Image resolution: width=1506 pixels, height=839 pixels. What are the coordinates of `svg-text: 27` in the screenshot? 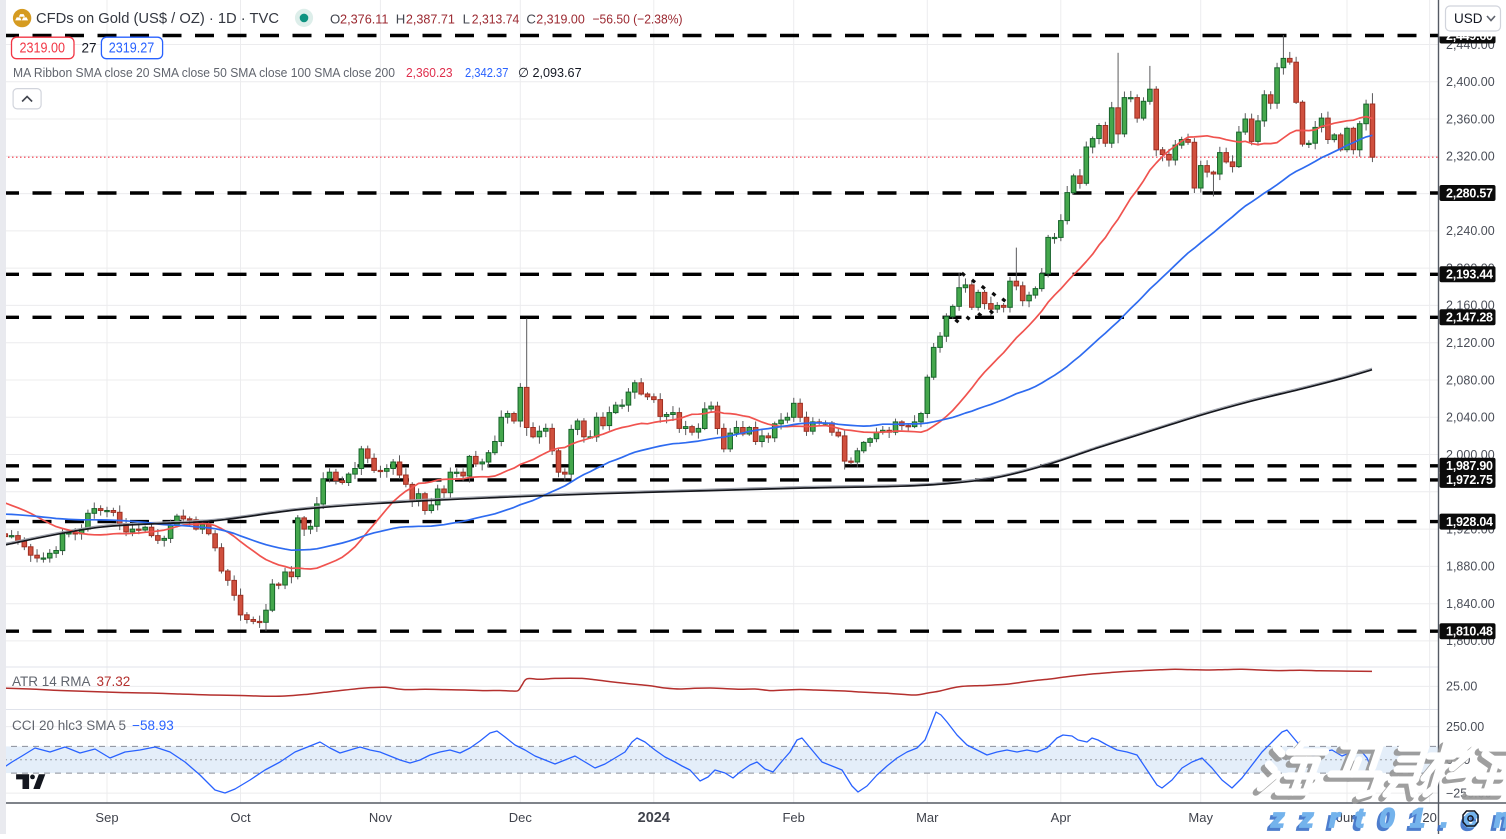 It's located at (89, 48).